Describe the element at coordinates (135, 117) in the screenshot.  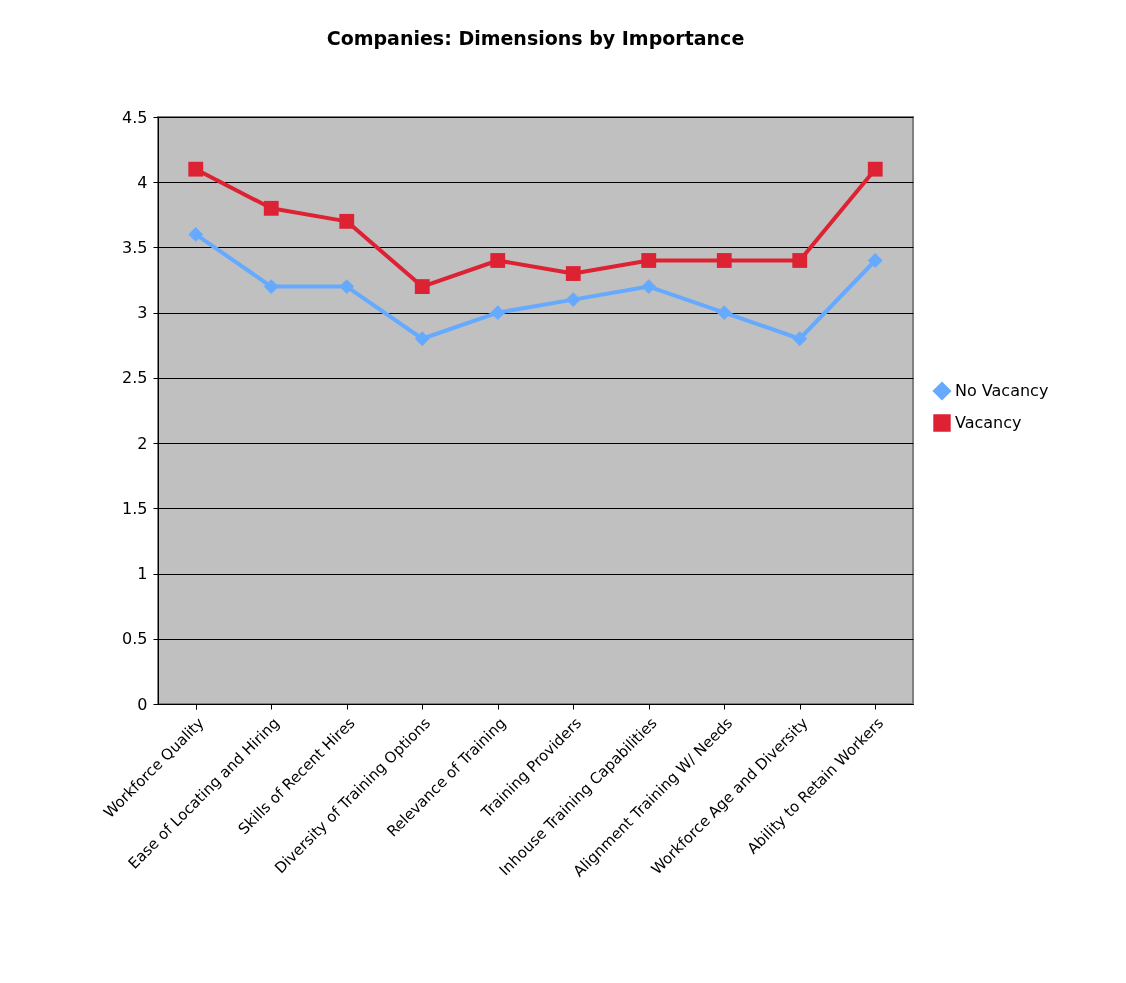
I see `y-tick-label: 4.5` at that location.